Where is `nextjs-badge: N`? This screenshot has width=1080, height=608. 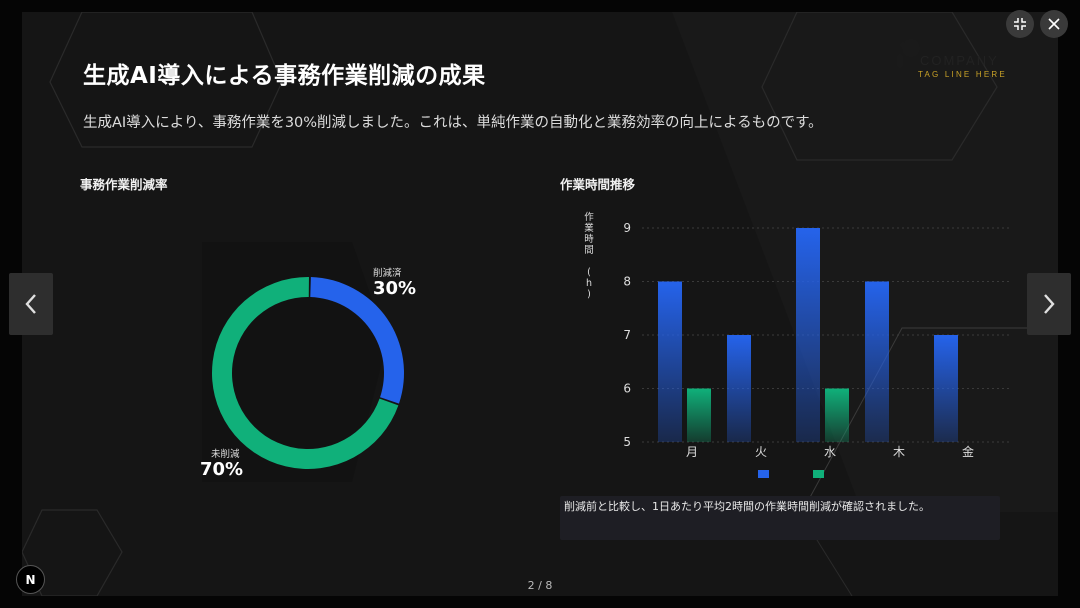 nextjs-badge: N is located at coordinates (30, 579).